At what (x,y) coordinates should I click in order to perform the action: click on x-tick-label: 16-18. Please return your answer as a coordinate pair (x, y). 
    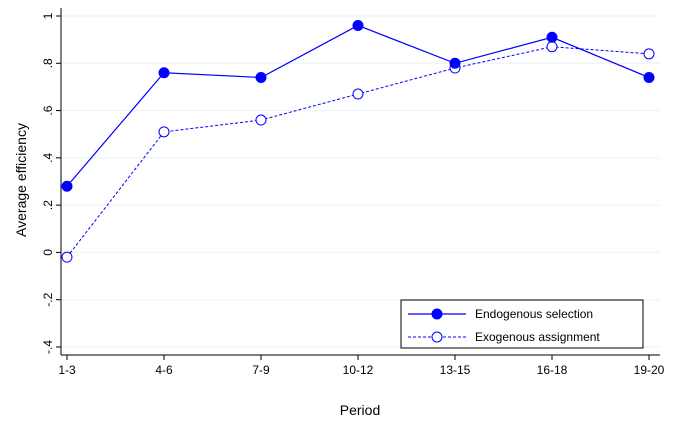
    Looking at the image, I should click on (552, 370).